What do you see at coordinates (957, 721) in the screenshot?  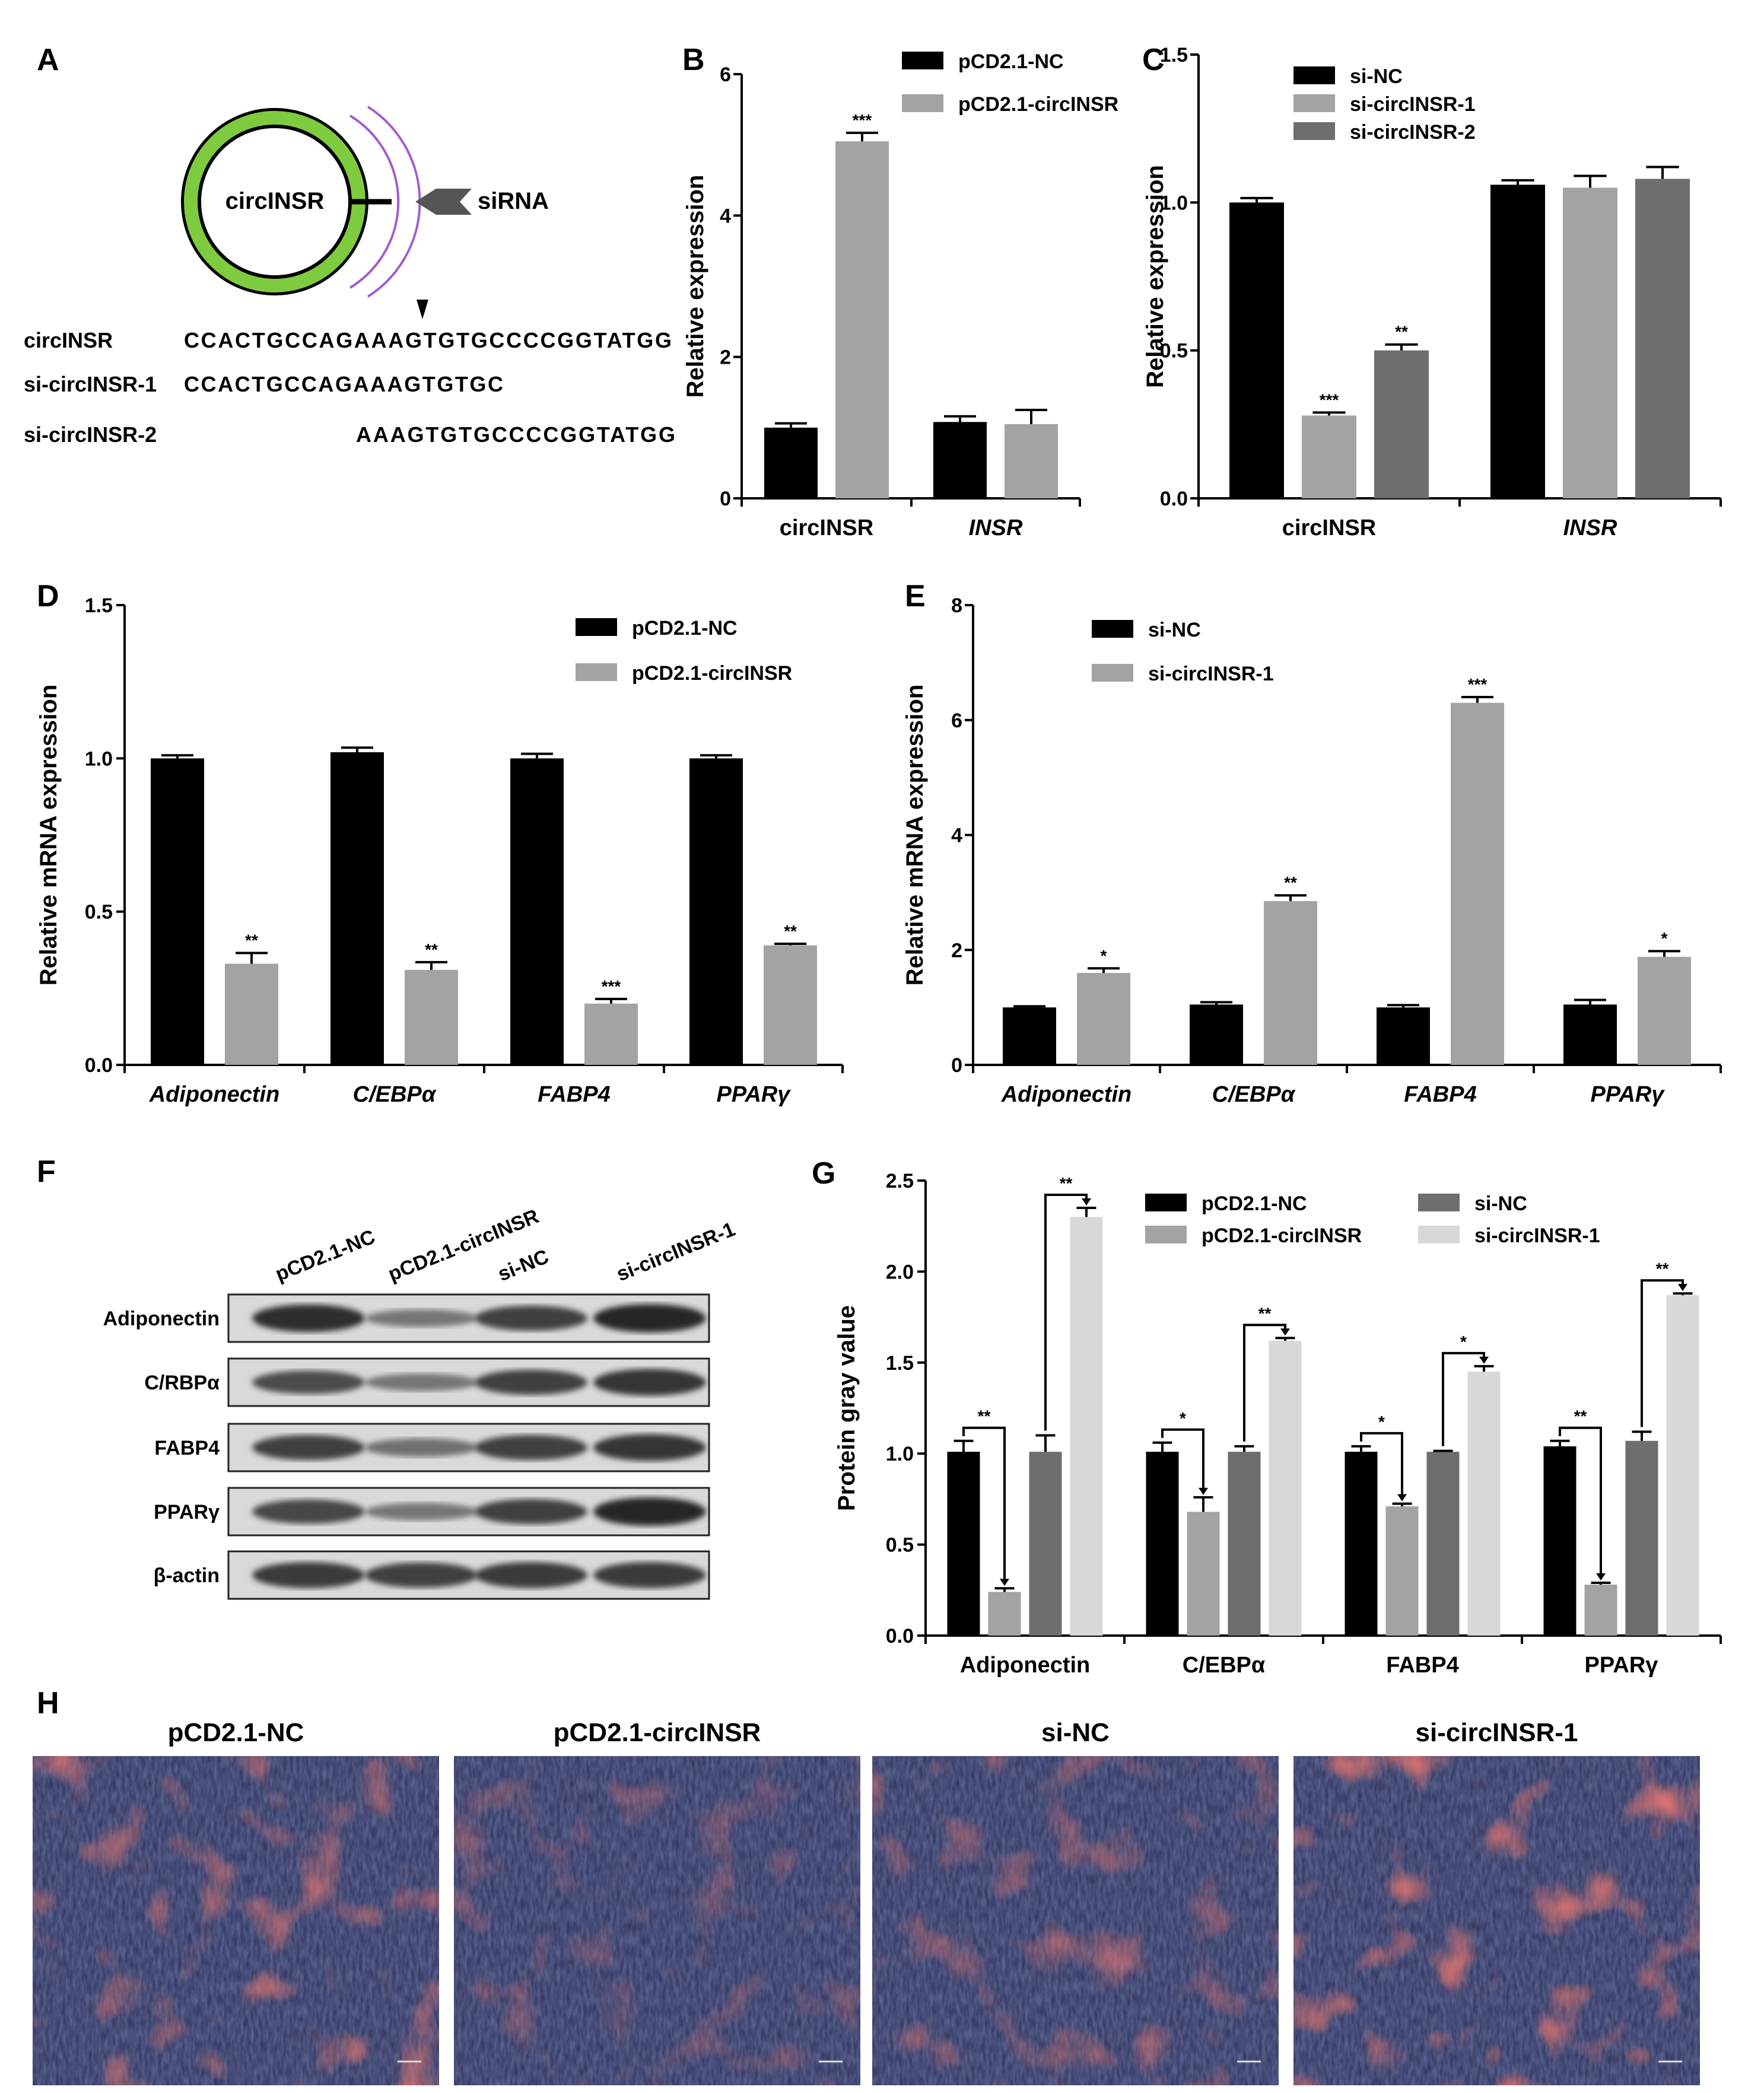 I see `y-tick-label: 6` at bounding box center [957, 721].